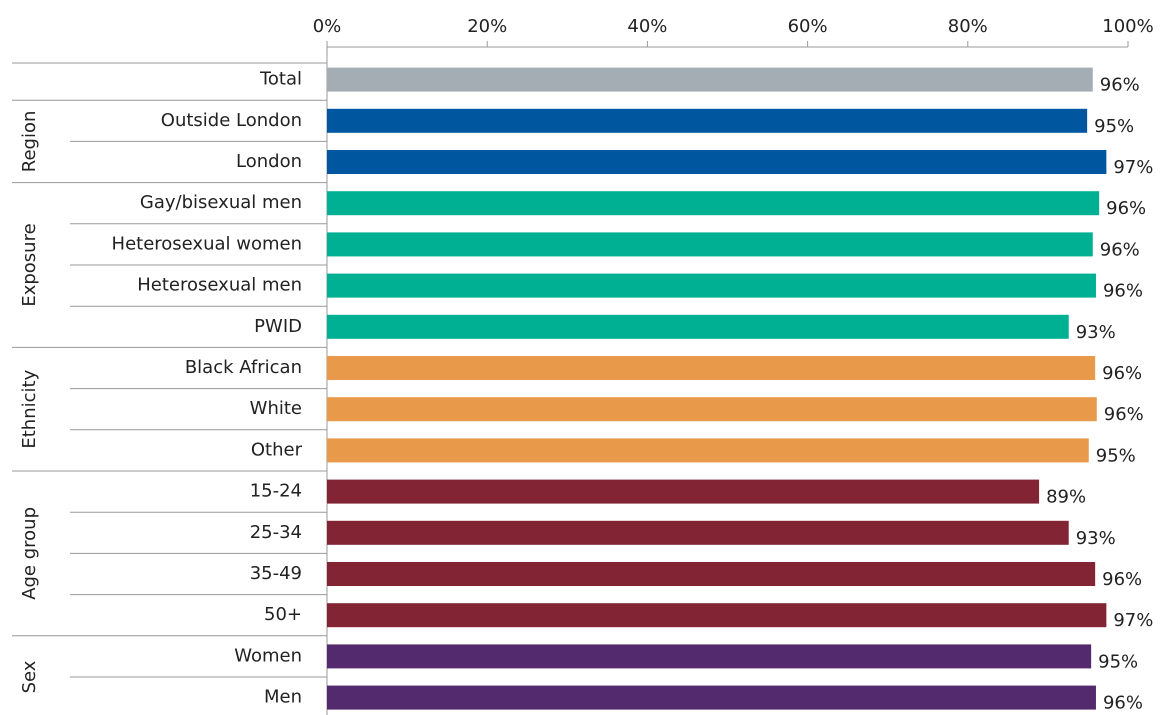  Describe the element at coordinates (808, 26) in the screenshot. I see `x-tick-label: 60%` at that location.